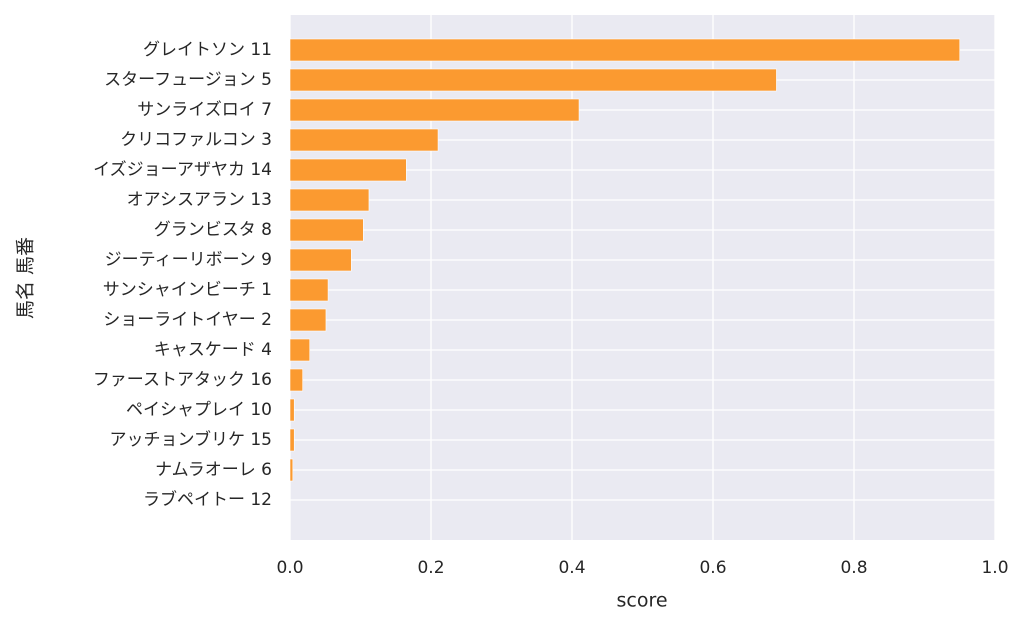  Describe the element at coordinates (994, 568) in the screenshot. I see `x-tick-label: 1.0` at that location.